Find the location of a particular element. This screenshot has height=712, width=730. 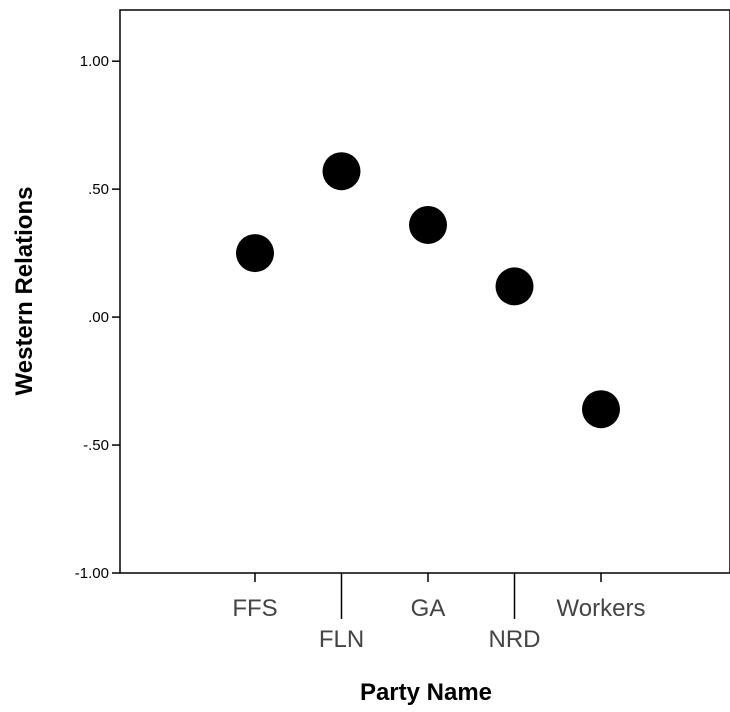

y-tick-label: 1.00 is located at coordinates (94, 61).